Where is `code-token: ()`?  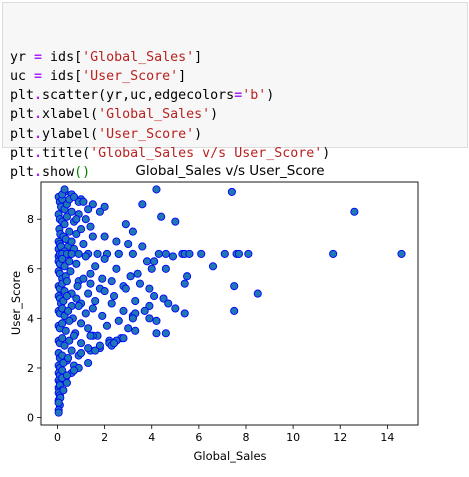 code-token: () is located at coordinates (82, 173).